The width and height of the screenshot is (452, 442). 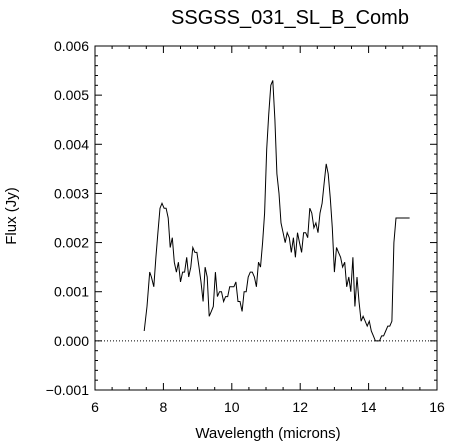 What do you see at coordinates (71, 292) in the screenshot?
I see `y-tick-label: 0.001` at bounding box center [71, 292].